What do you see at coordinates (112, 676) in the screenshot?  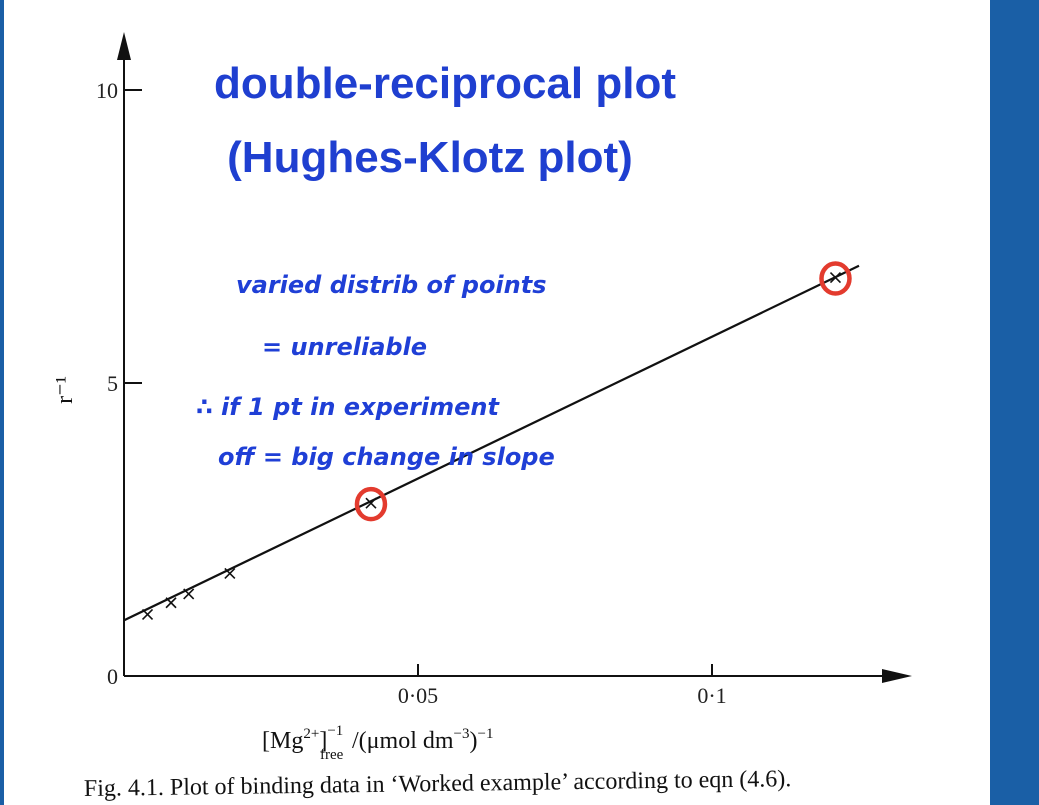 I see `y-tick-label: 0` at bounding box center [112, 676].